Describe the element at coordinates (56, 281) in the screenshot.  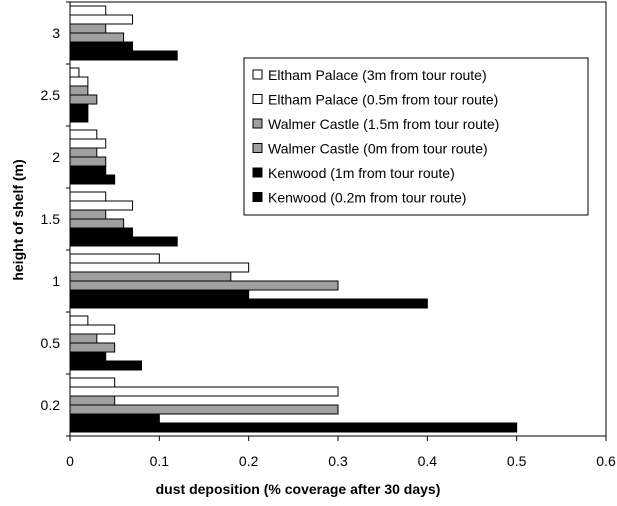
I see `y-tick-label: 1` at that location.